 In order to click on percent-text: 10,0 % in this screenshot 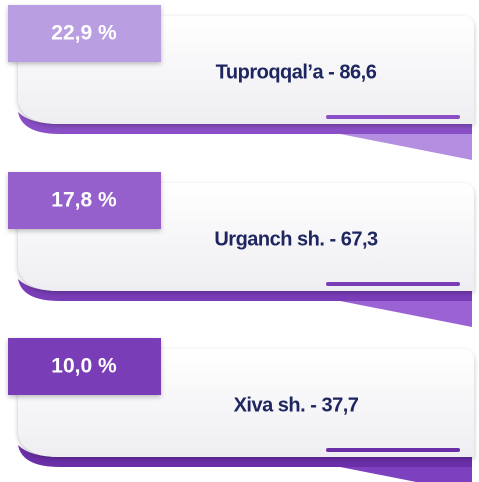, I will do `click(84, 366)`.